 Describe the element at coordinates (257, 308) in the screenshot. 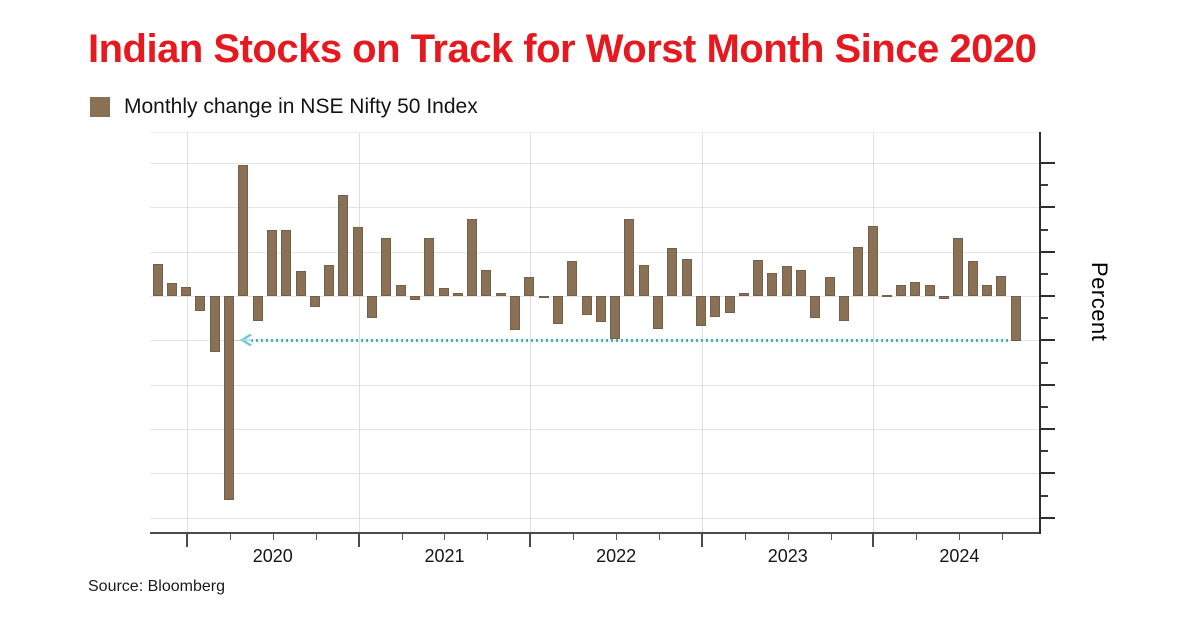

I see `bar-may-2020` at that location.